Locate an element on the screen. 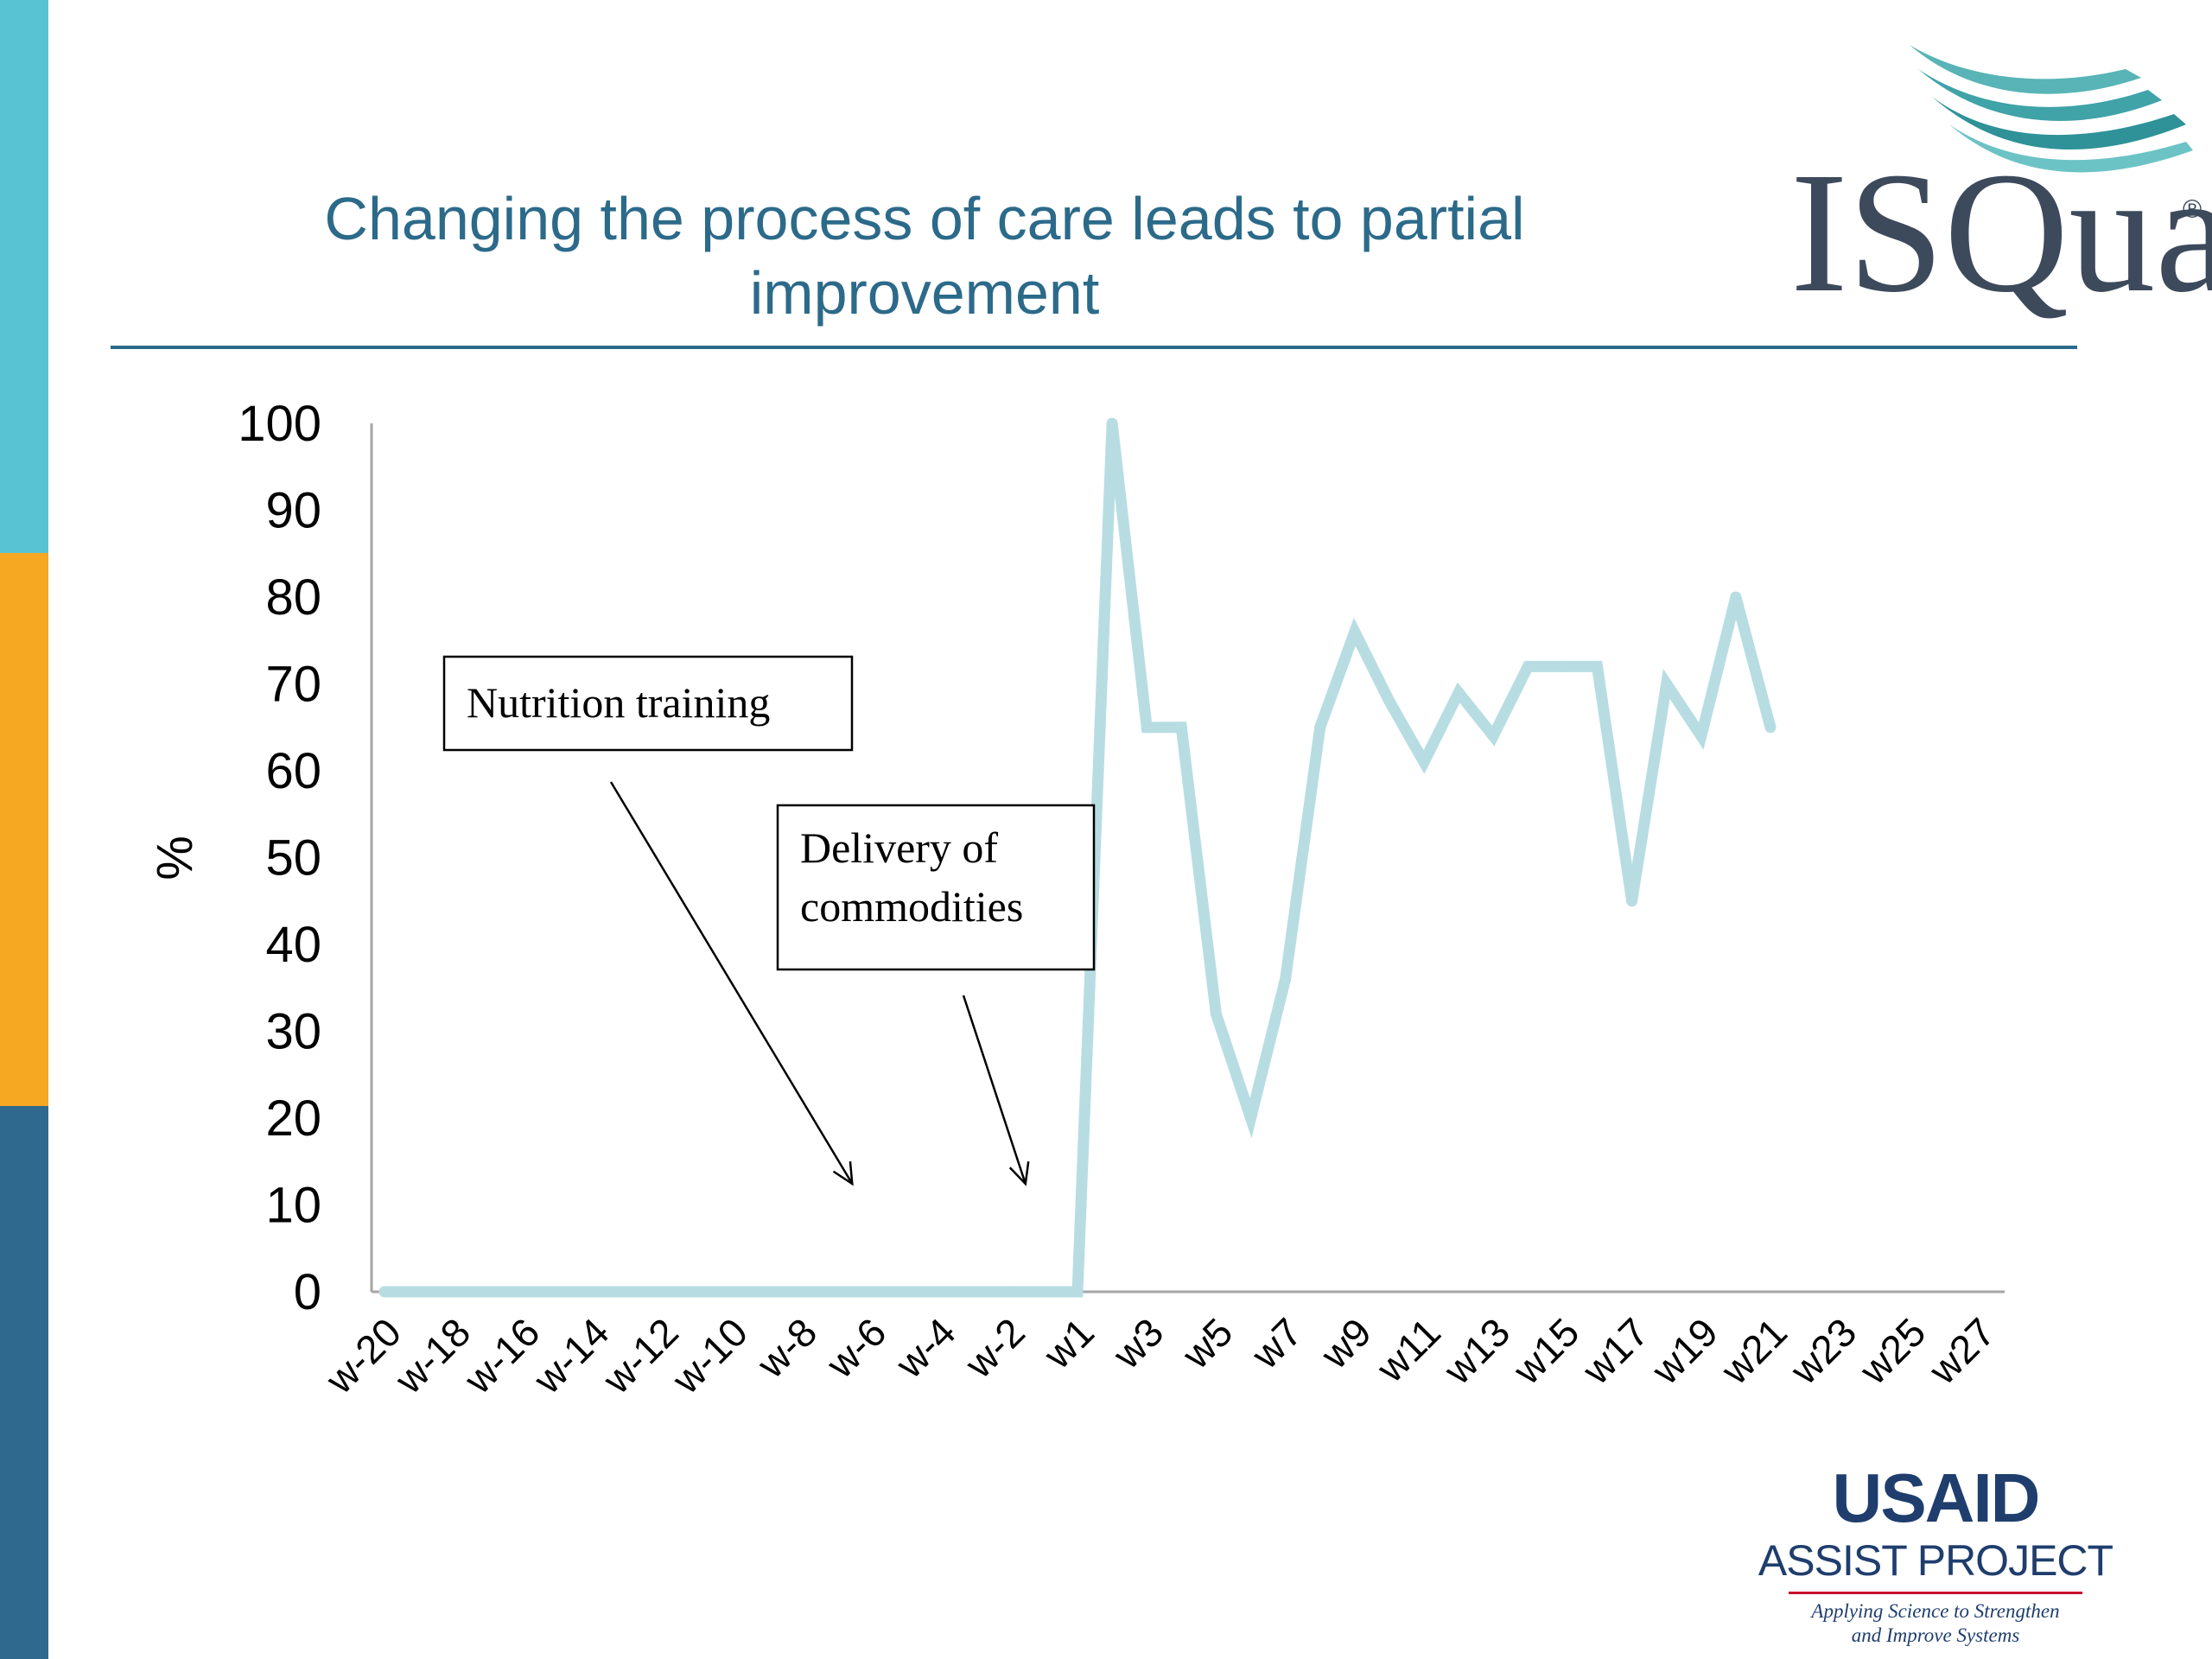 This screenshot has width=2212, height=1659. title-divider is located at coordinates (1094, 347).